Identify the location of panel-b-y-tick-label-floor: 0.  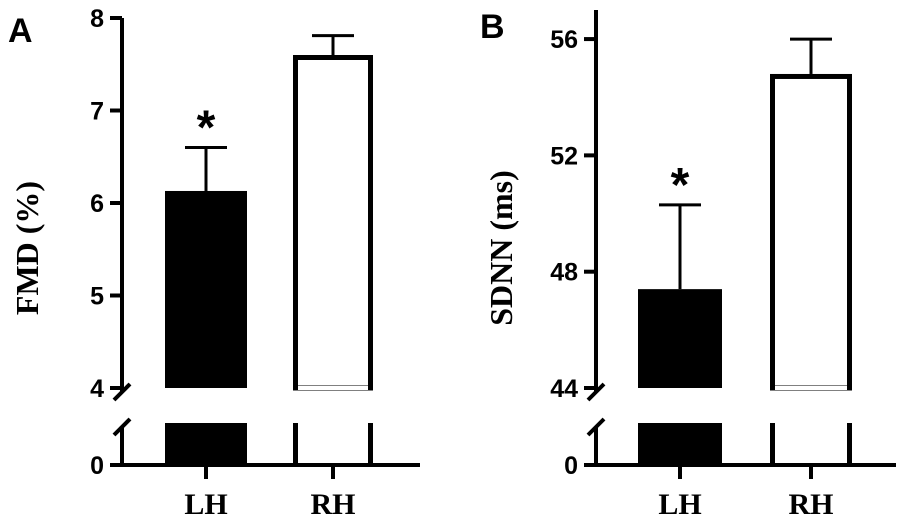
(571, 466).